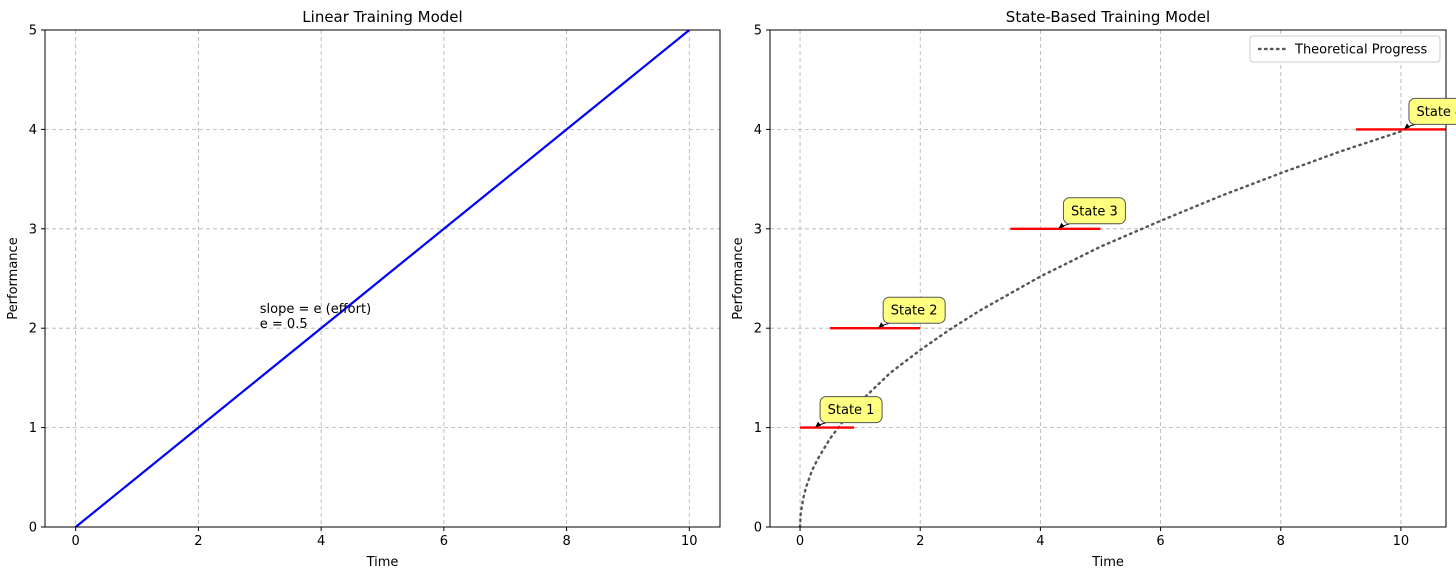 The width and height of the screenshot is (1456, 579). Describe the element at coordinates (1360, 50) in the screenshot. I see `legend-entry: Theoretical Progress` at that location.